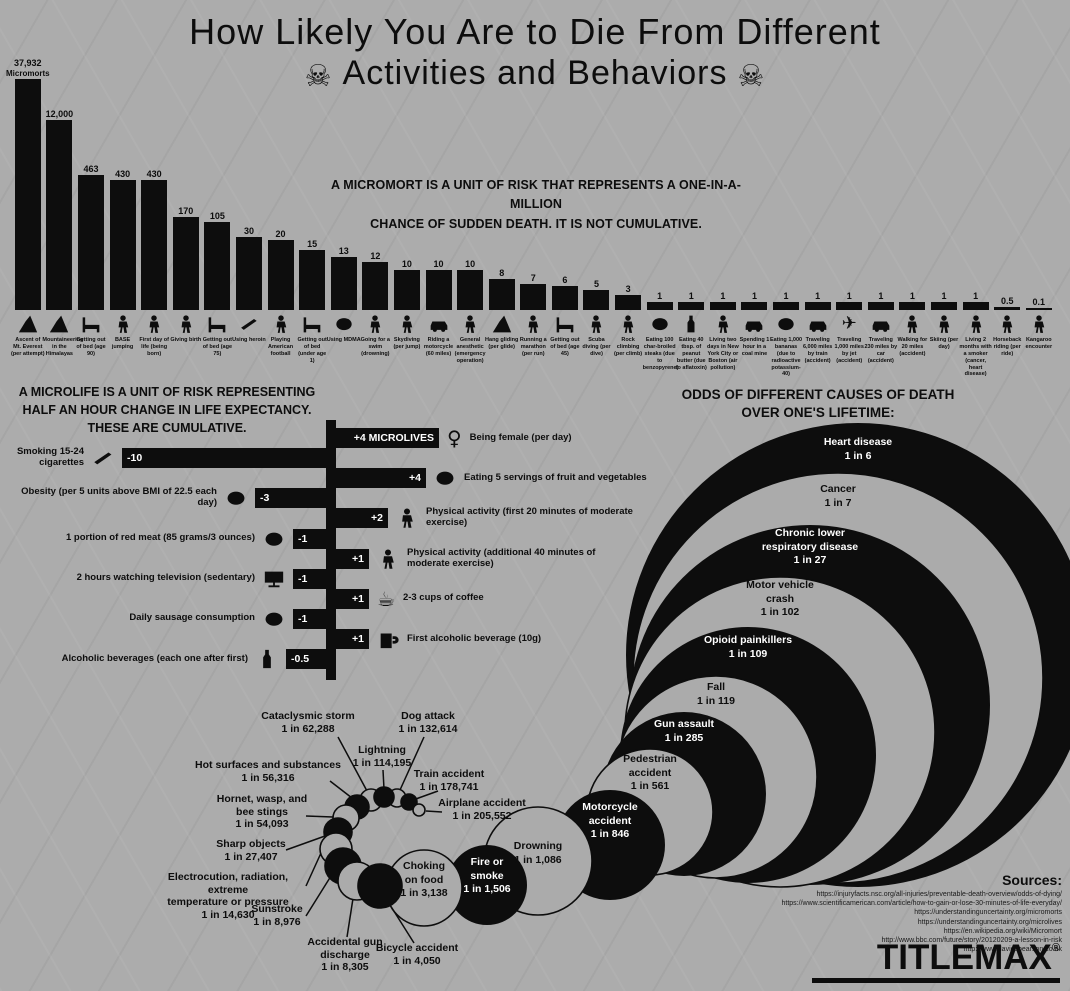 This screenshot has width=1070, height=991. Describe the element at coordinates (236, 498) in the screenshot. I see `obesity-icon` at that location.